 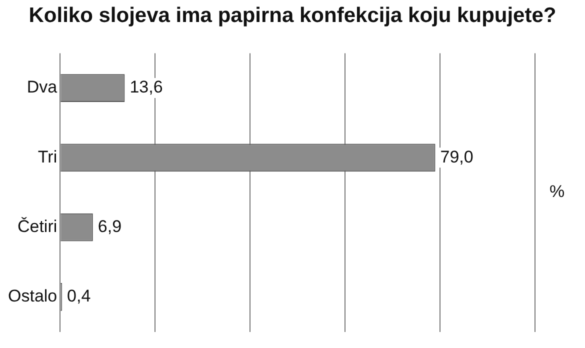 I want to click on data-label: 79,0, so click(x=457, y=156).